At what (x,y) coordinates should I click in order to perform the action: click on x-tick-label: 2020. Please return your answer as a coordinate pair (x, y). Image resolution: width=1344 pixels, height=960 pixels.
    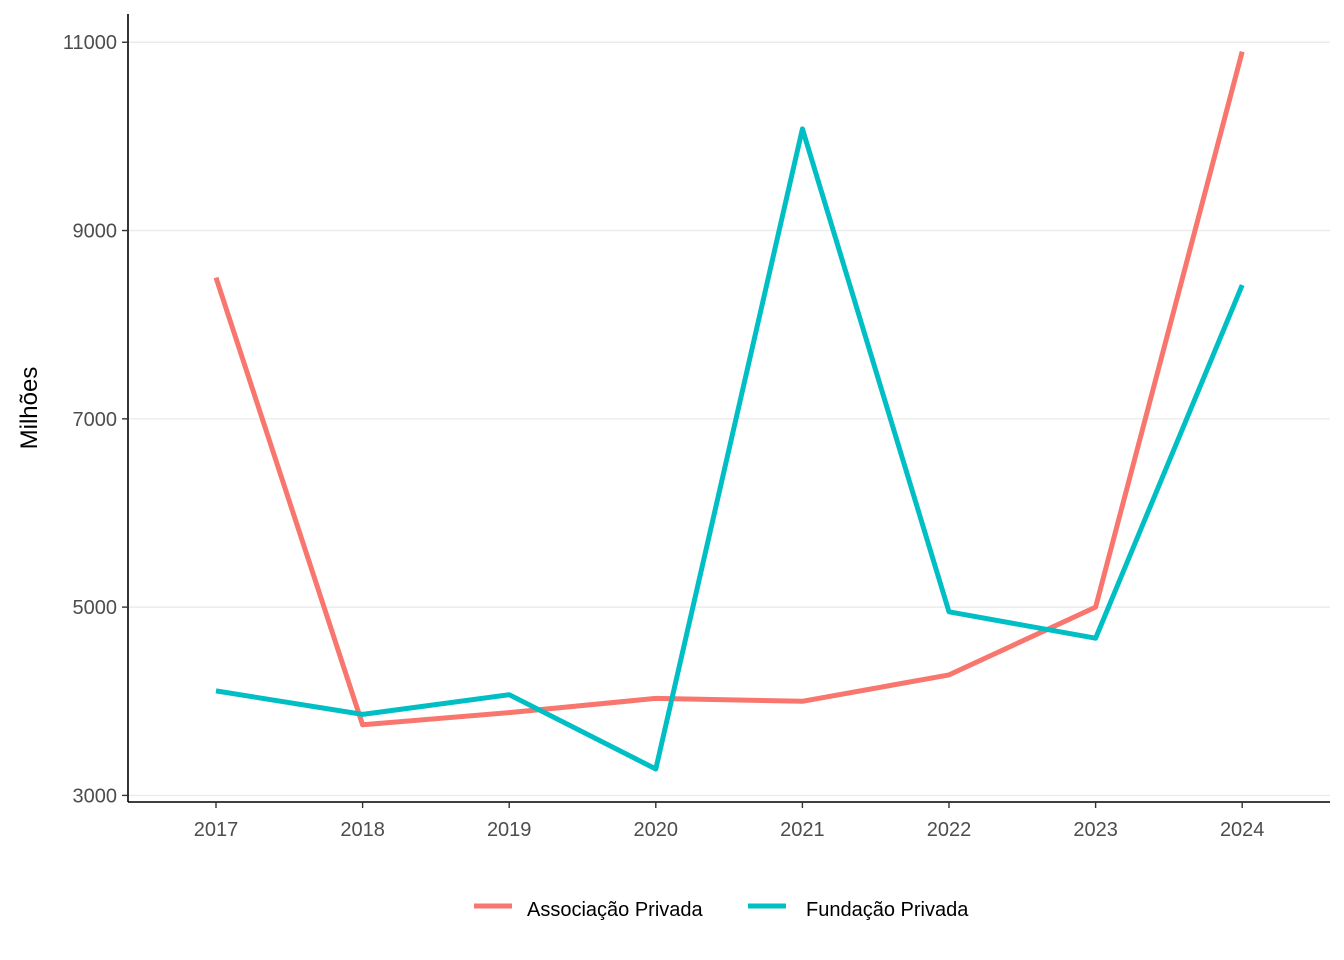
    Looking at the image, I should click on (656, 830).